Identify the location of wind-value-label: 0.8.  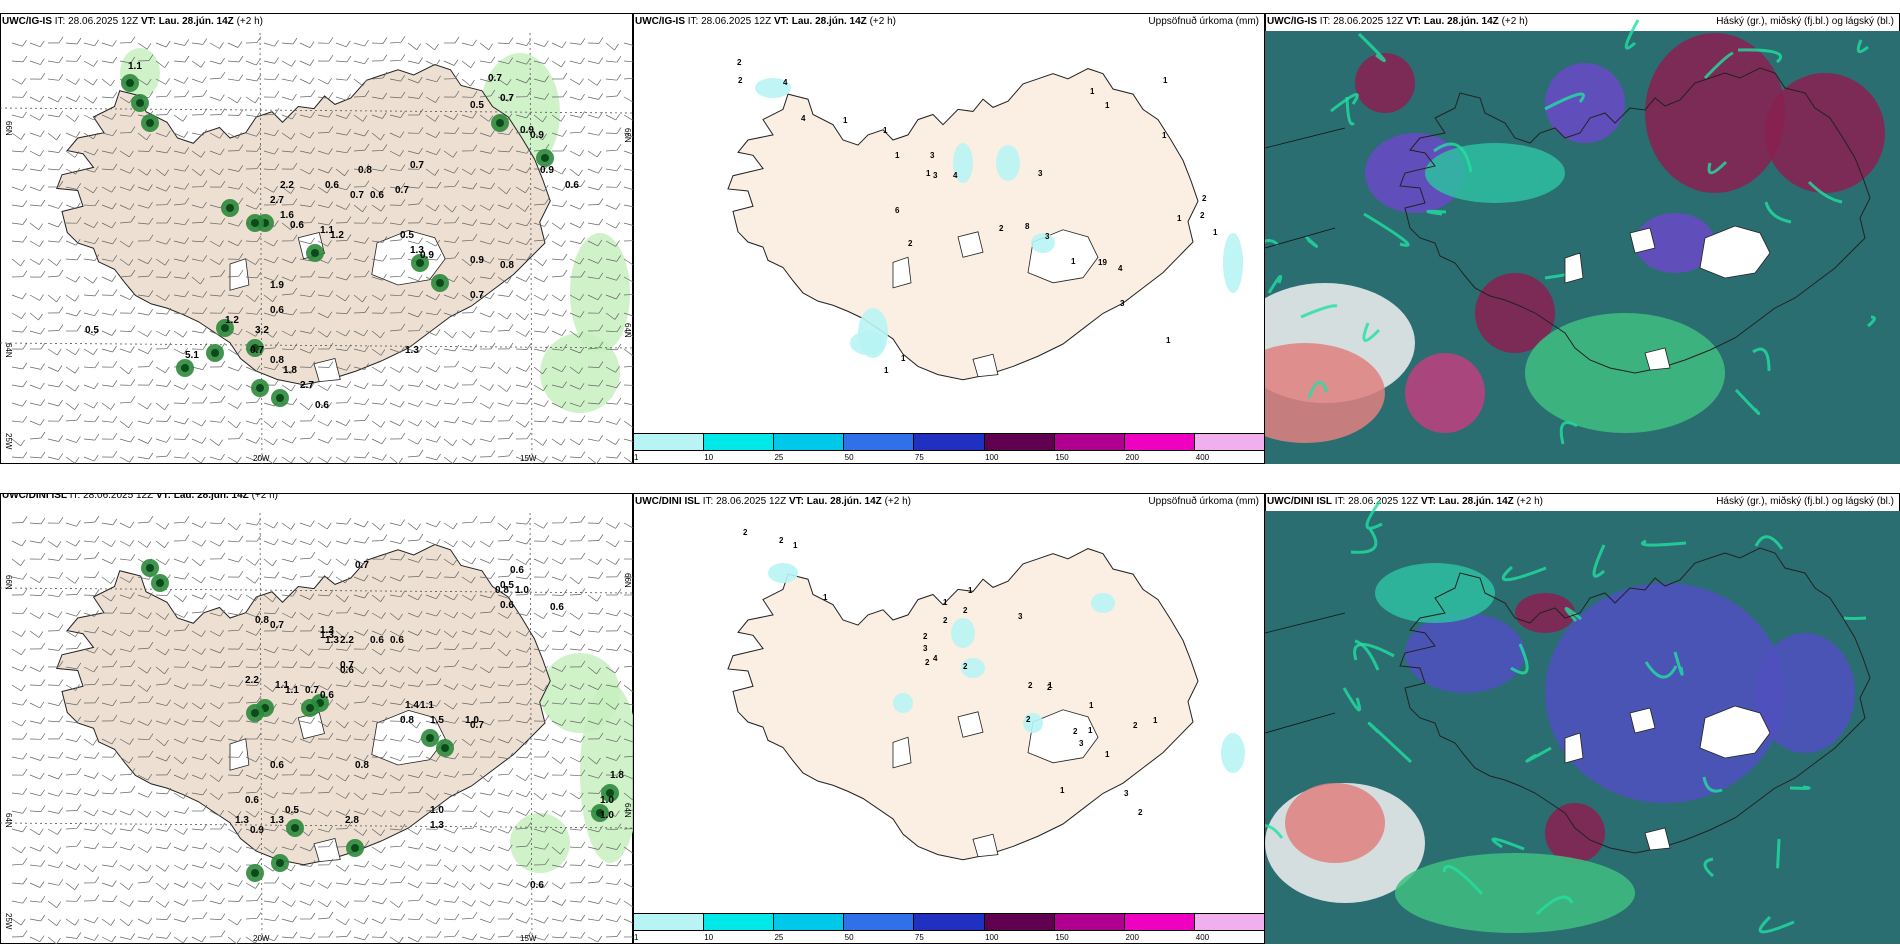
(502, 590).